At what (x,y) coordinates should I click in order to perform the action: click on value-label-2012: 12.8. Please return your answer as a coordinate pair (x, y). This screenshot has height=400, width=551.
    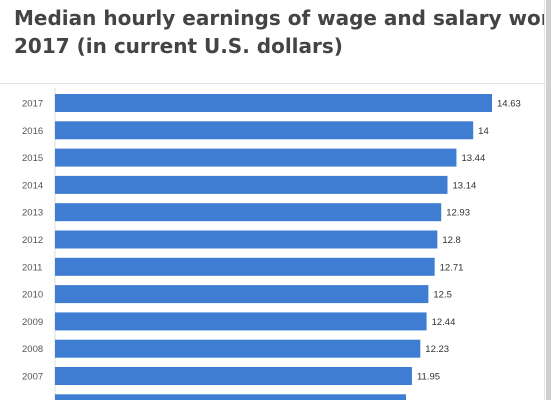
    Looking at the image, I should click on (451, 240).